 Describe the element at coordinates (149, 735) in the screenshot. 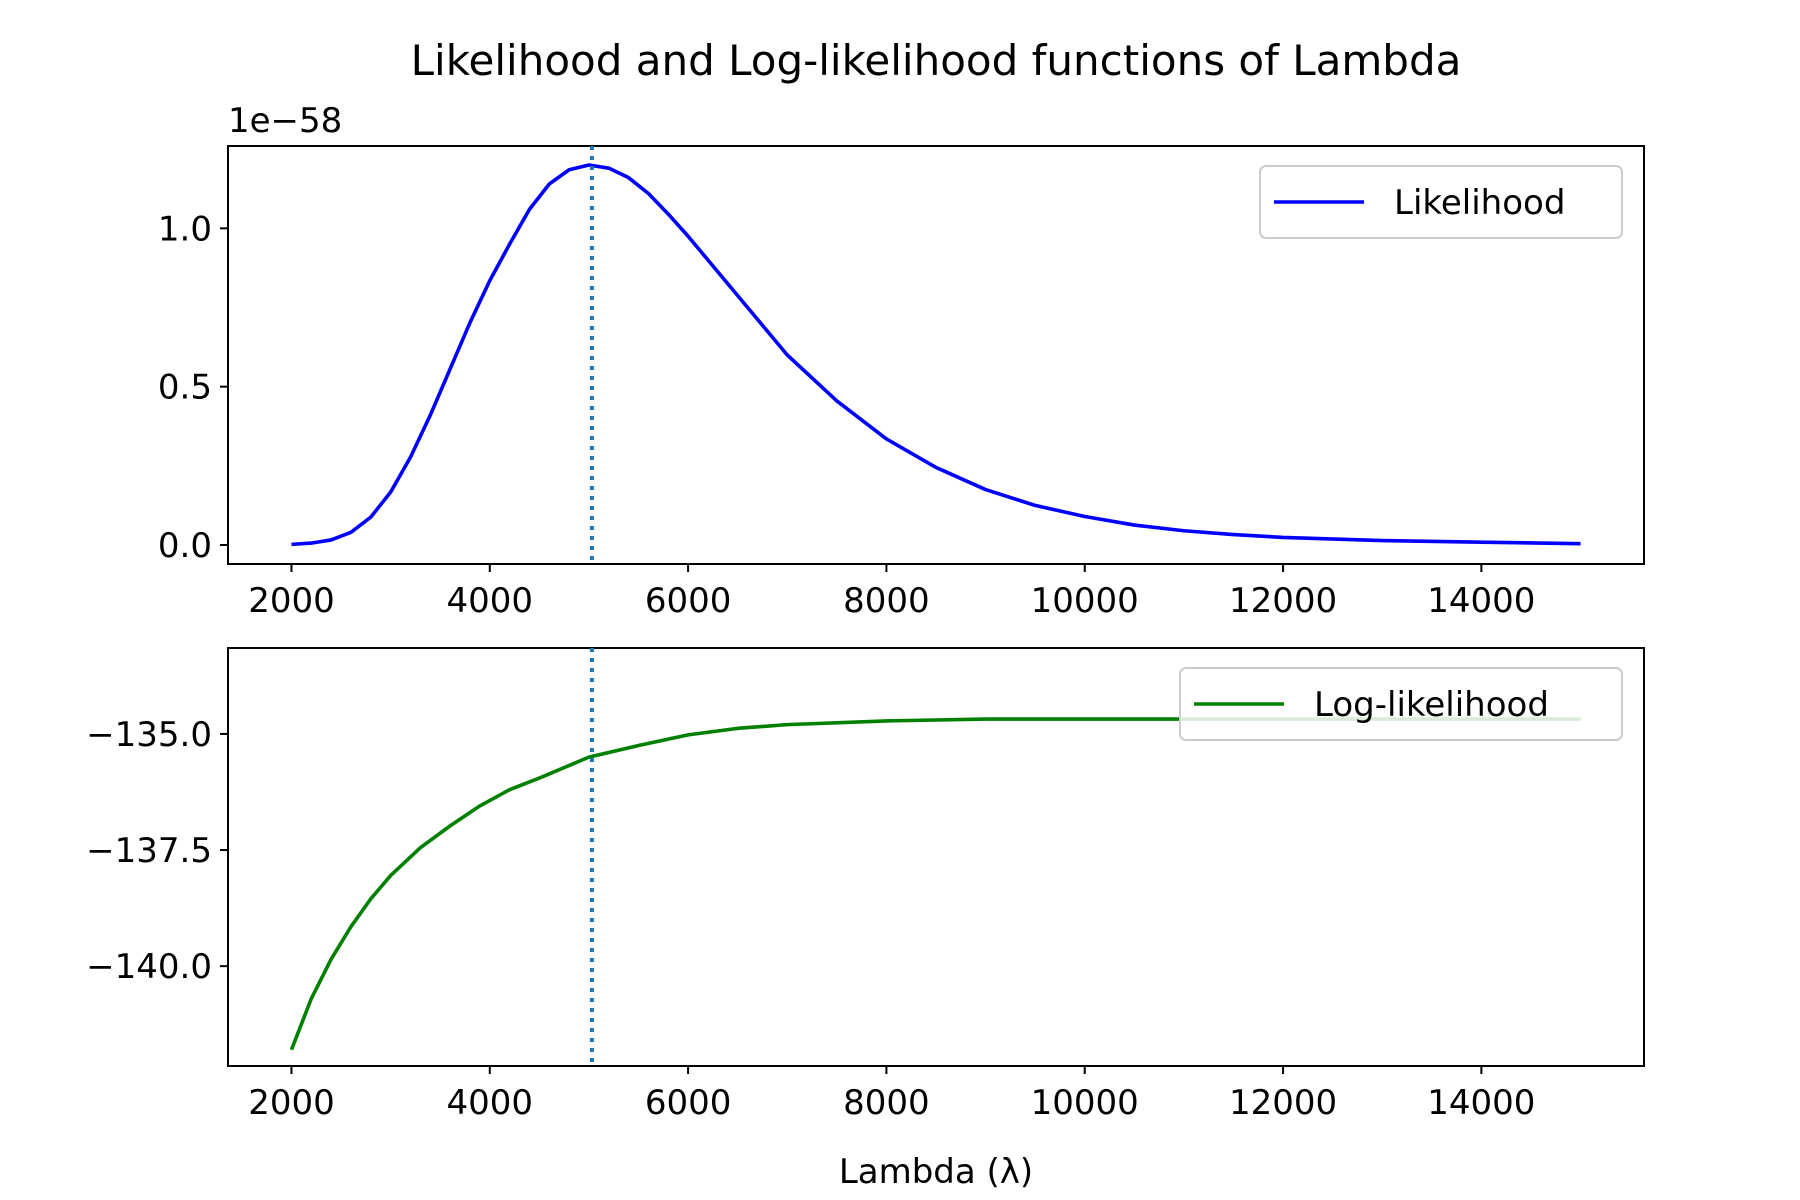

I see `y-tick-label: −135.0` at that location.